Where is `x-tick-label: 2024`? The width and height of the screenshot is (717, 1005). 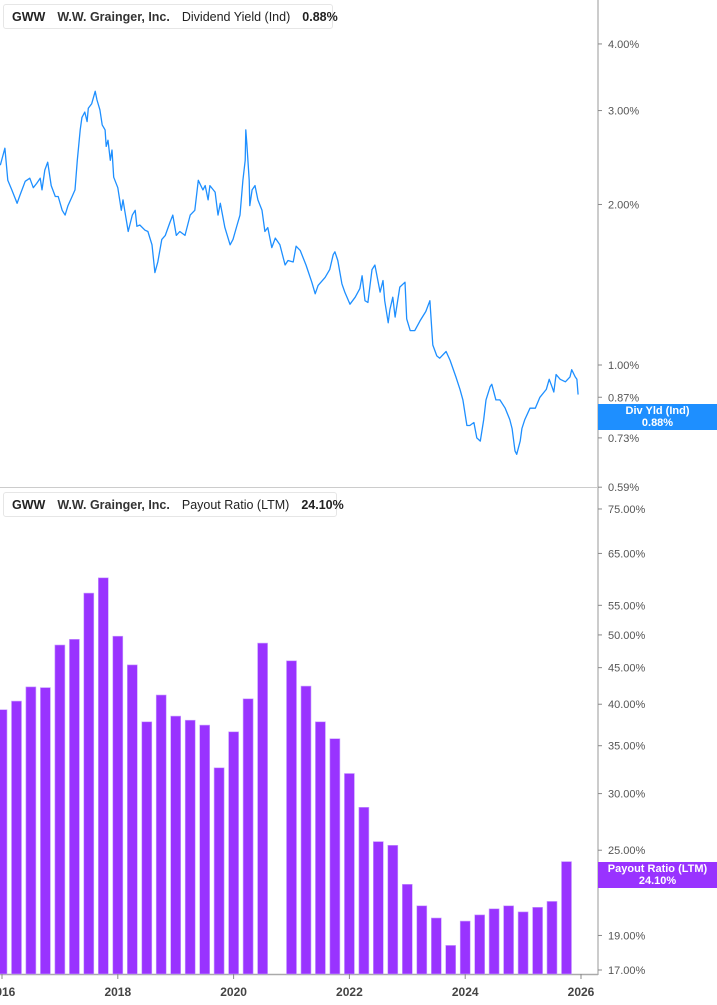 x-tick-label: 2024 is located at coordinates (465, 992).